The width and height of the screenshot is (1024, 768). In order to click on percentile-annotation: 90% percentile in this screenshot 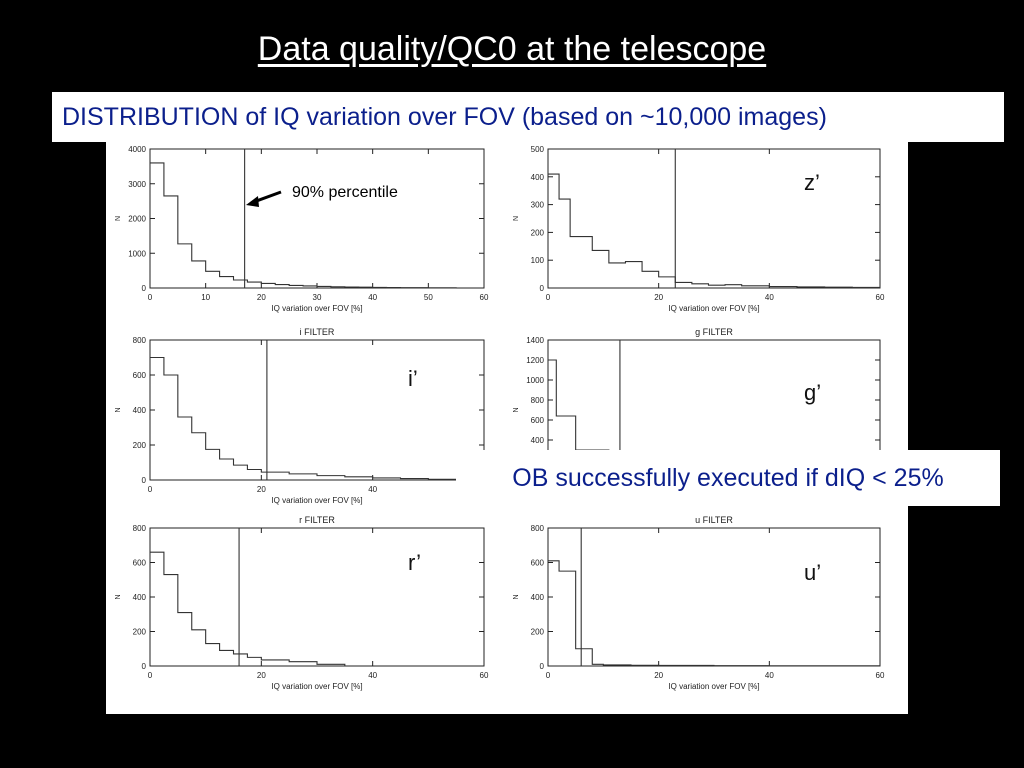, I will do `click(322, 195)`.